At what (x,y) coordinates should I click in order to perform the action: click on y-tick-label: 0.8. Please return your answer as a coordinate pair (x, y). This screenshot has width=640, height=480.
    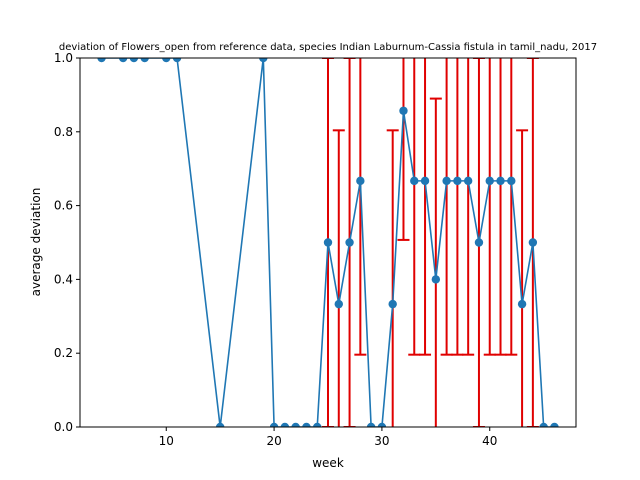
    Looking at the image, I should click on (63, 132).